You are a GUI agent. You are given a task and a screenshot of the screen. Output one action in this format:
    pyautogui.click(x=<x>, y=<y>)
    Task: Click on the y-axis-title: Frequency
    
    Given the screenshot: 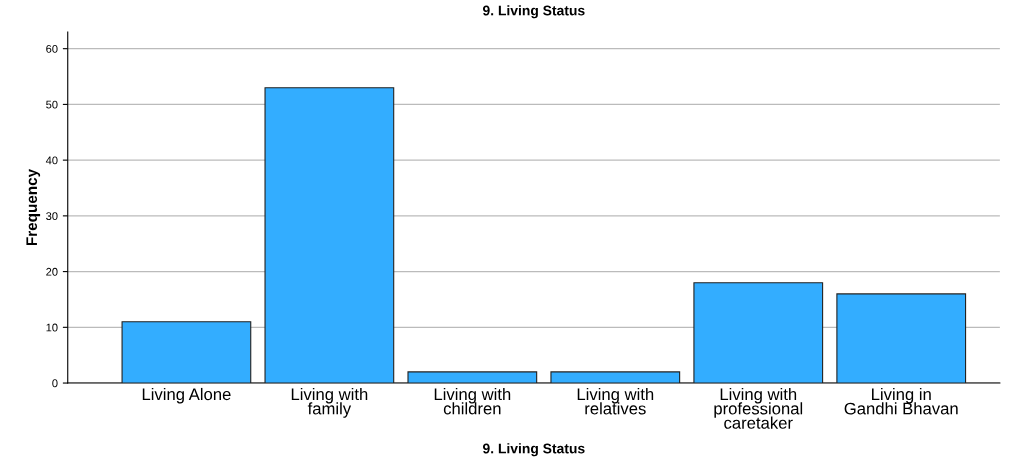 What is the action you would take?
    pyautogui.click(x=33, y=207)
    